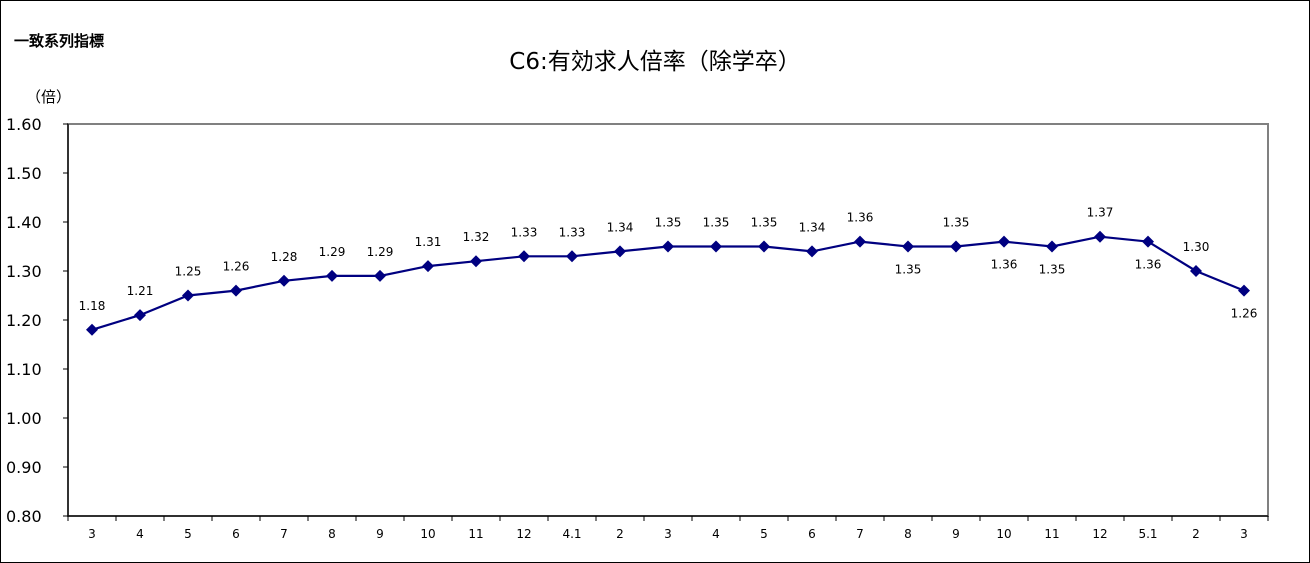  I want to click on y-tick-label: 1.40, so click(24, 222).